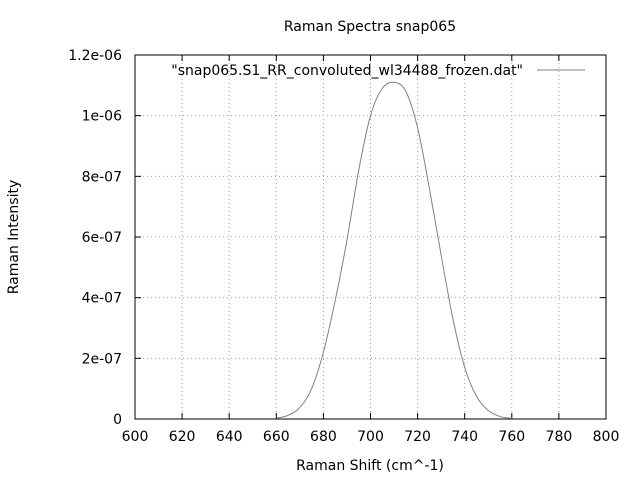  I want to click on y-axis-label: Raman Intensity, so click(14, 237).